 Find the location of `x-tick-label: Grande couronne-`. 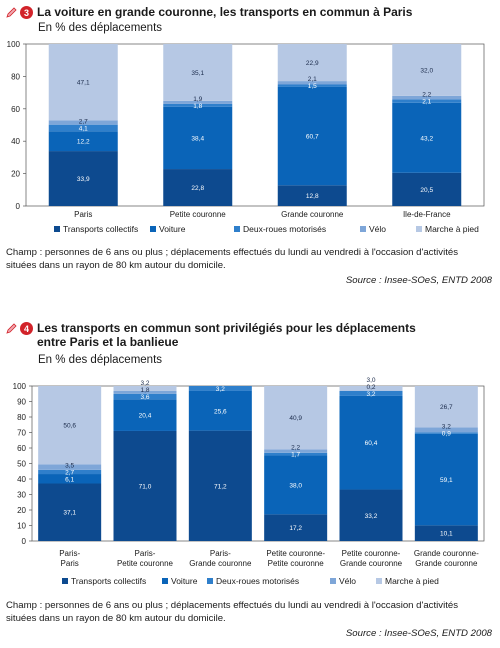

x-tick-label: Grande couronne- is located at coordinates (446, 553).